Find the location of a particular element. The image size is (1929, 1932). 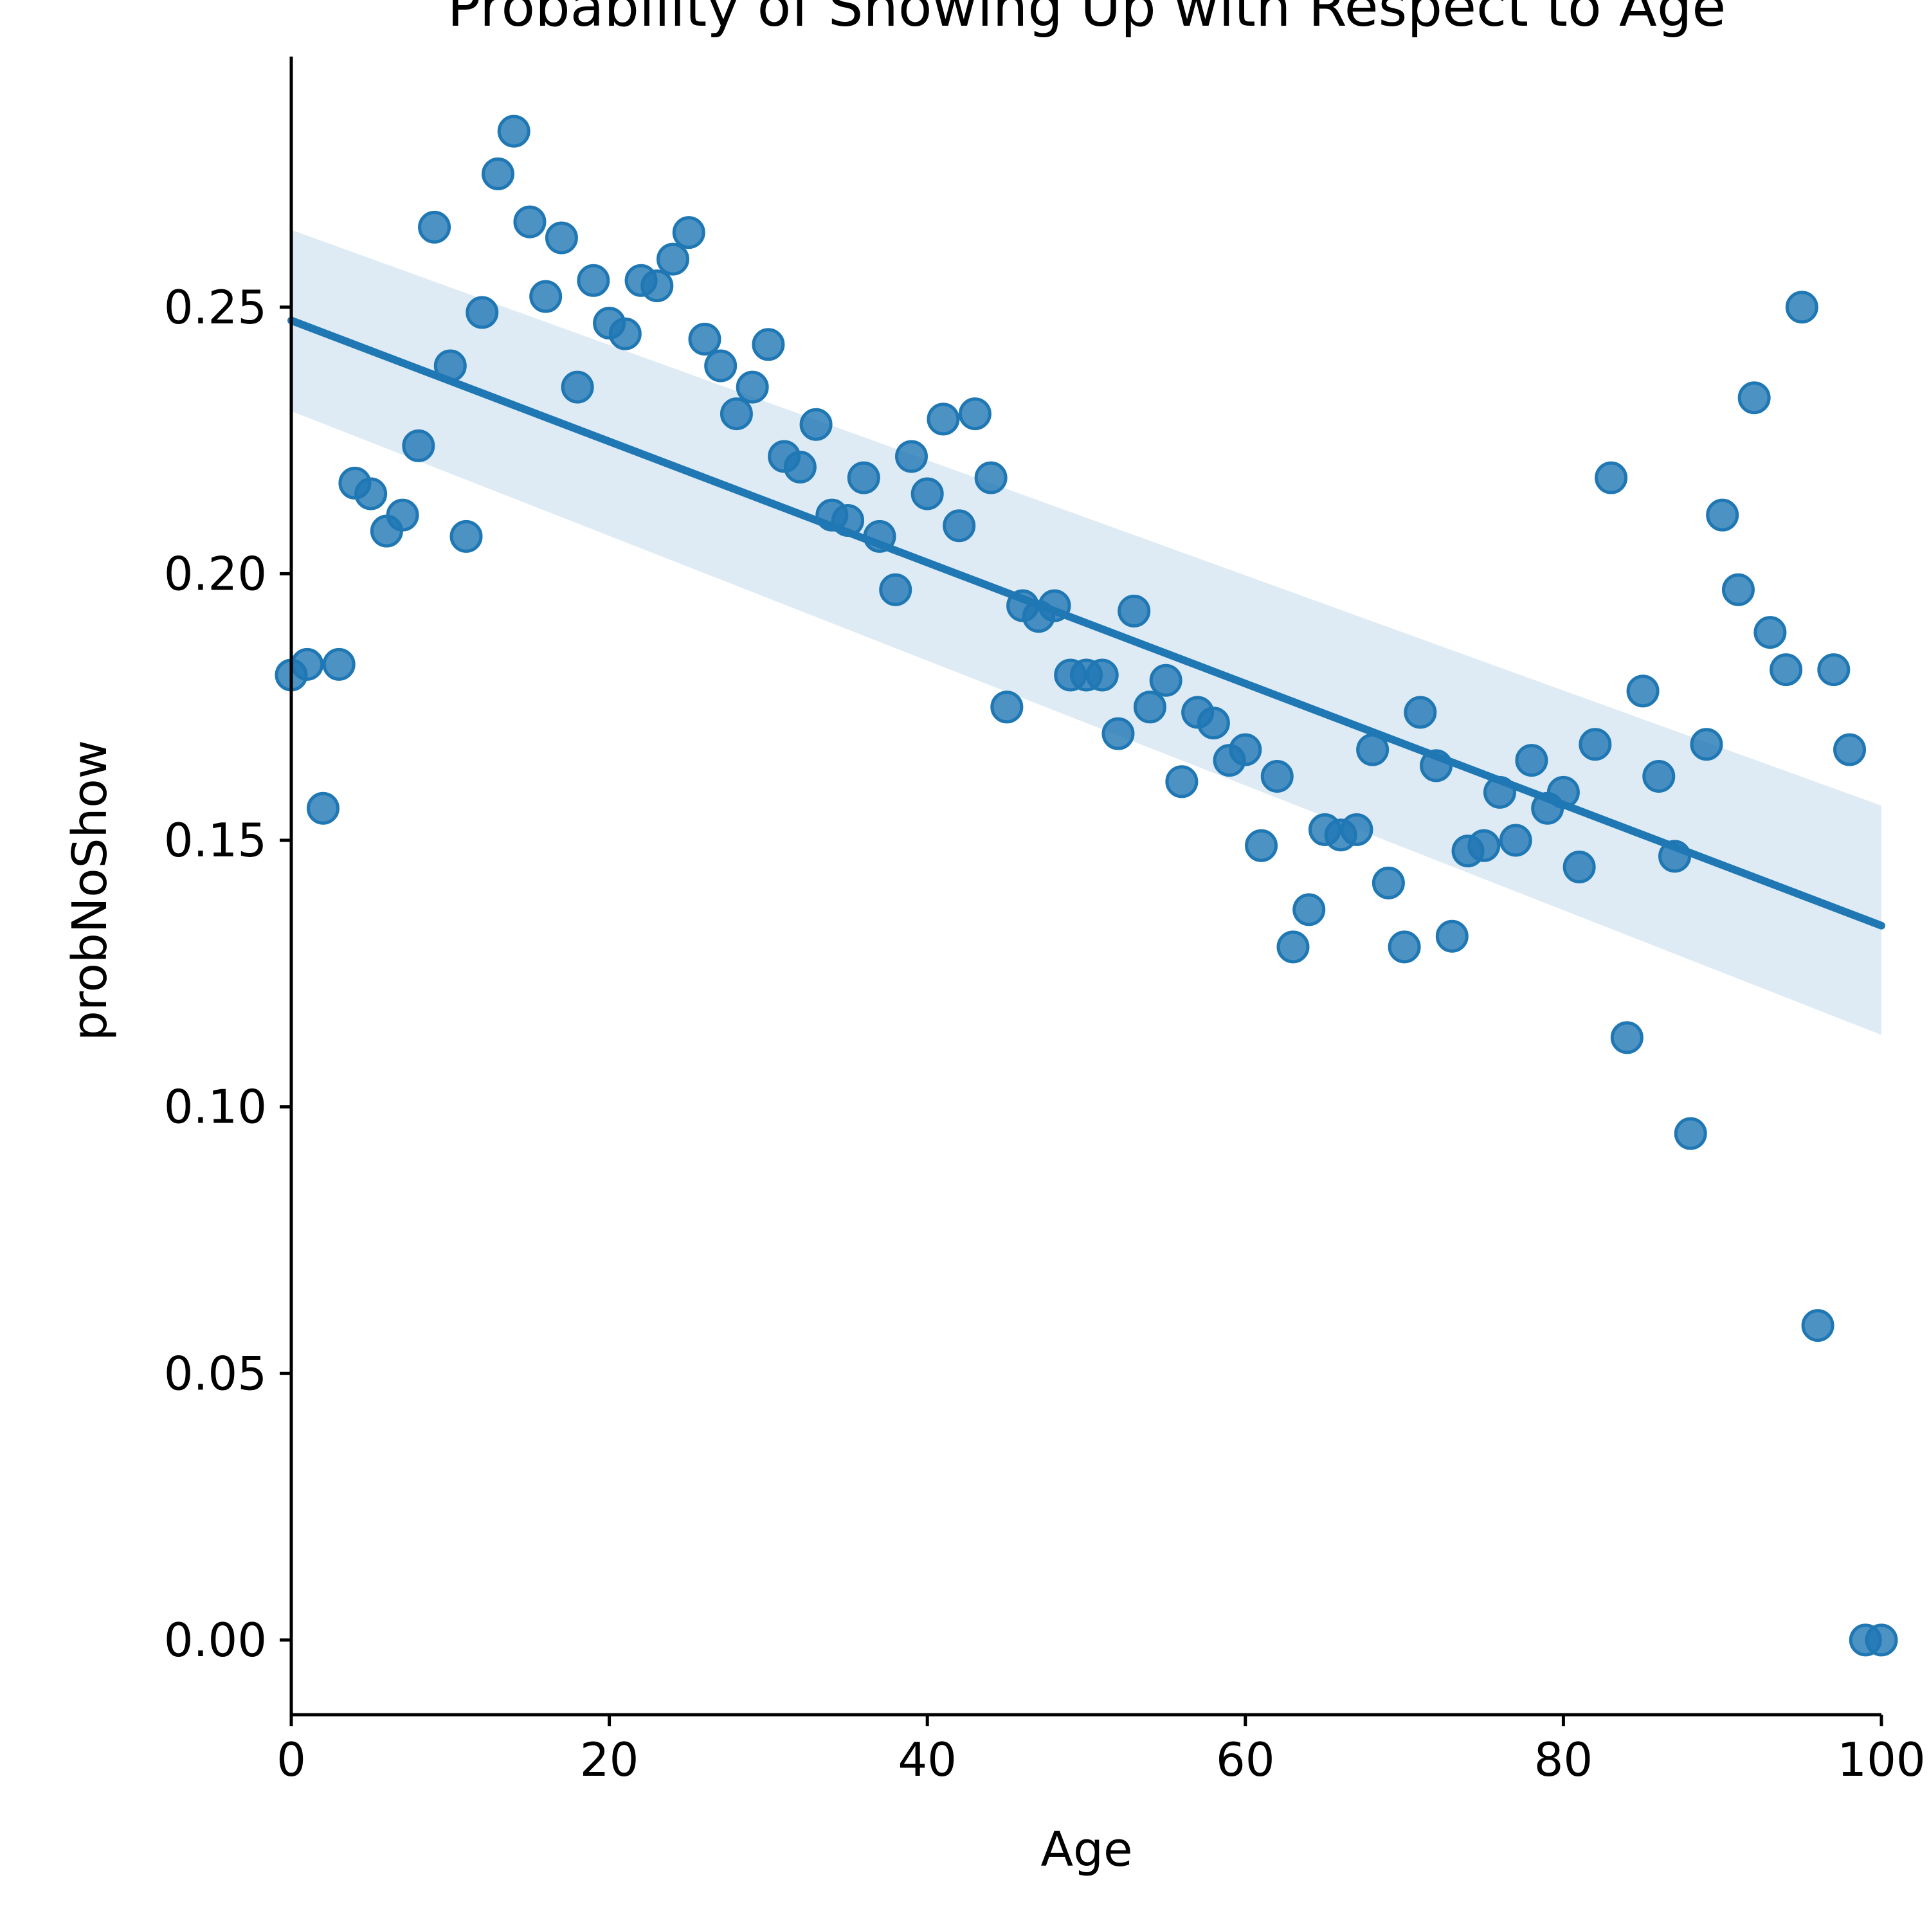

y-tick-label: 0.10 is located at coordinates (215, 1107).